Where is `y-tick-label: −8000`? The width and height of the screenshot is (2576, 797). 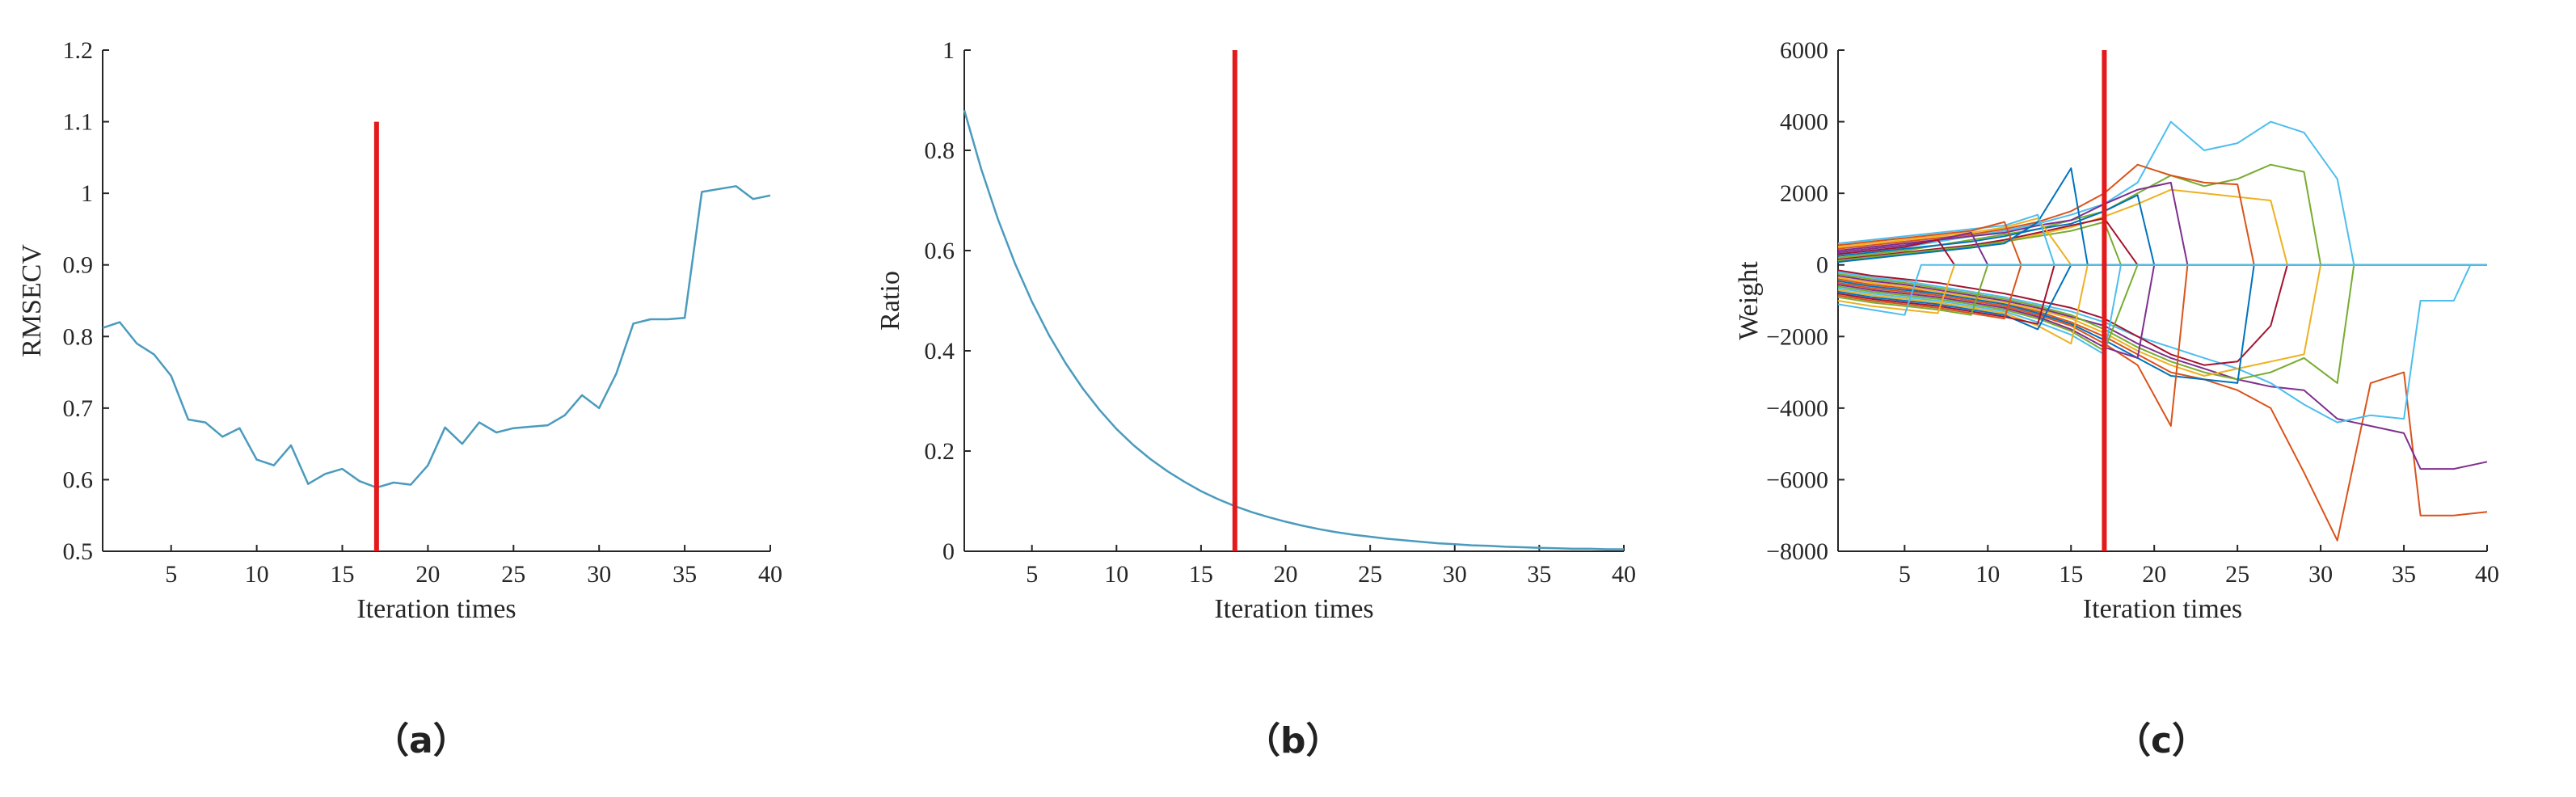
y-tick-label: −8000 is located at coordinates (1797, 552).